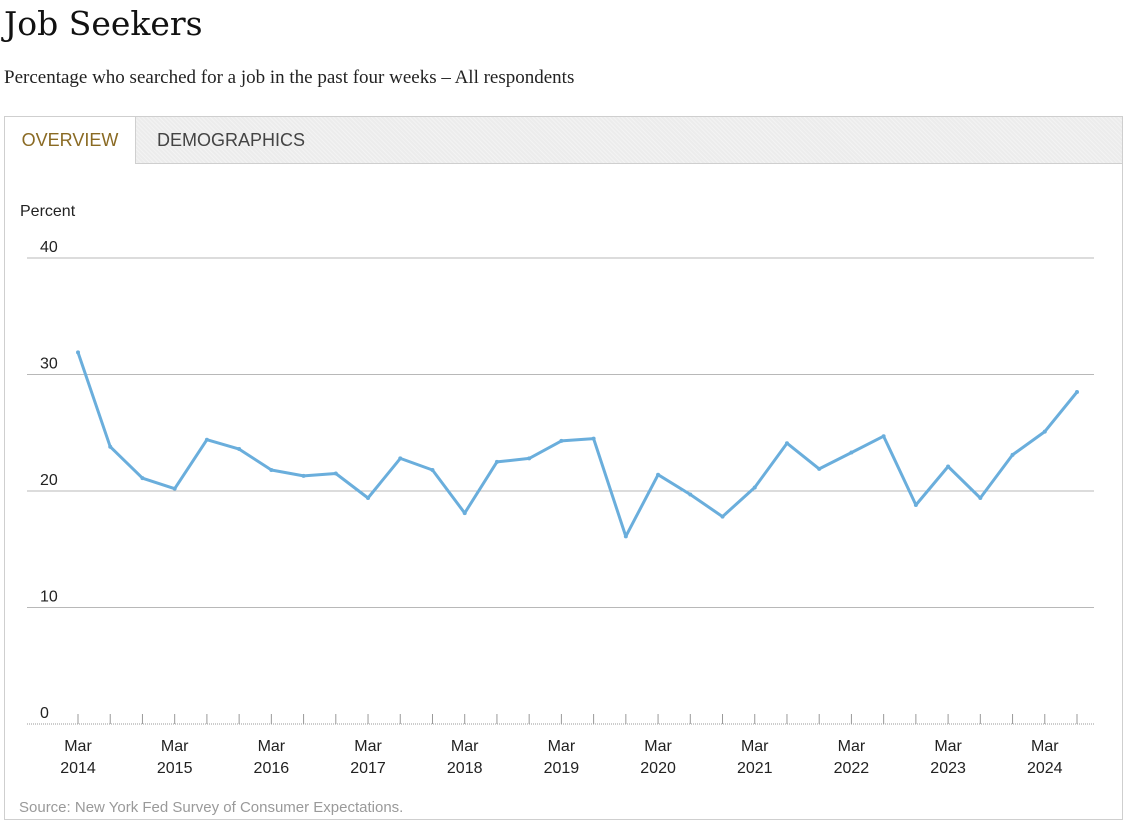 The width and height of the screenshot is (1131, 823). What do you see at coordinates (103, 23) in the screenshot?
I see `page-title: Job Seekers` at bounding box center [103, 23].